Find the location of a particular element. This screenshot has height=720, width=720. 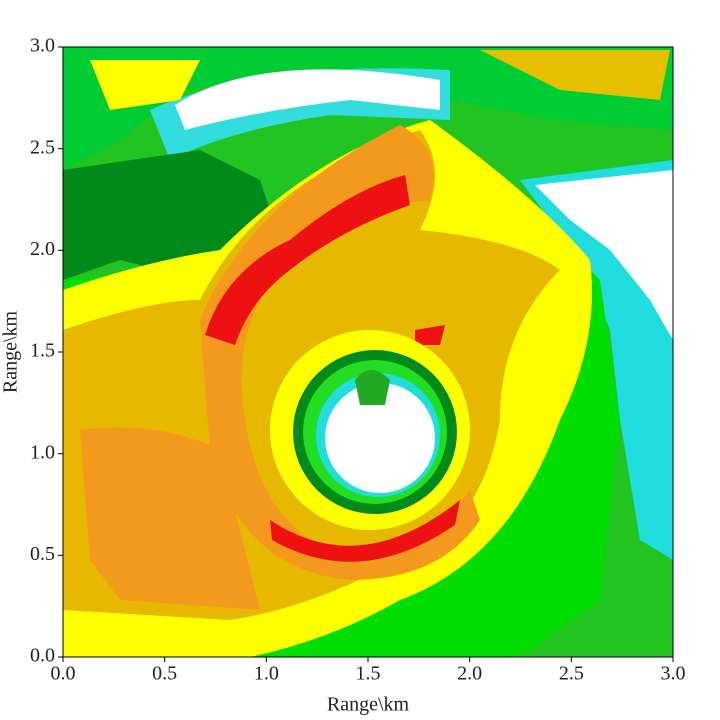

x-tick-label: 3.0 is located at coordinates (673, 674).